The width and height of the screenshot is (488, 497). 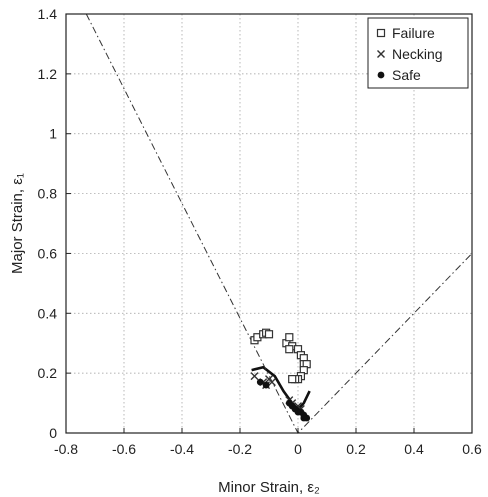 I want to click on x-tick-label: 0.6, so click(x=472, y=449).